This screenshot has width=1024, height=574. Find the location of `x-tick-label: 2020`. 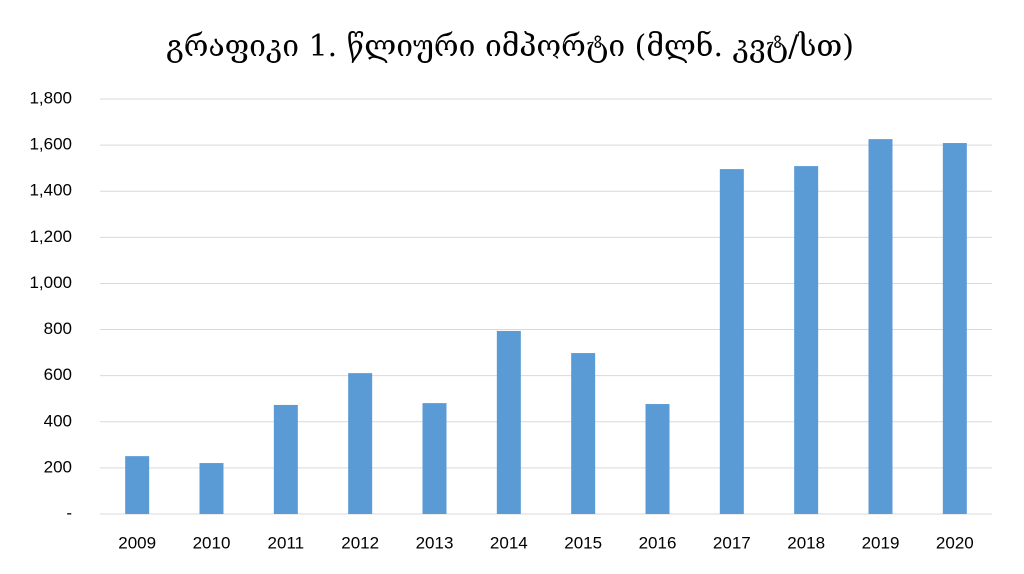

x-tick-label: 2020 is located at coordinates (955, 542).